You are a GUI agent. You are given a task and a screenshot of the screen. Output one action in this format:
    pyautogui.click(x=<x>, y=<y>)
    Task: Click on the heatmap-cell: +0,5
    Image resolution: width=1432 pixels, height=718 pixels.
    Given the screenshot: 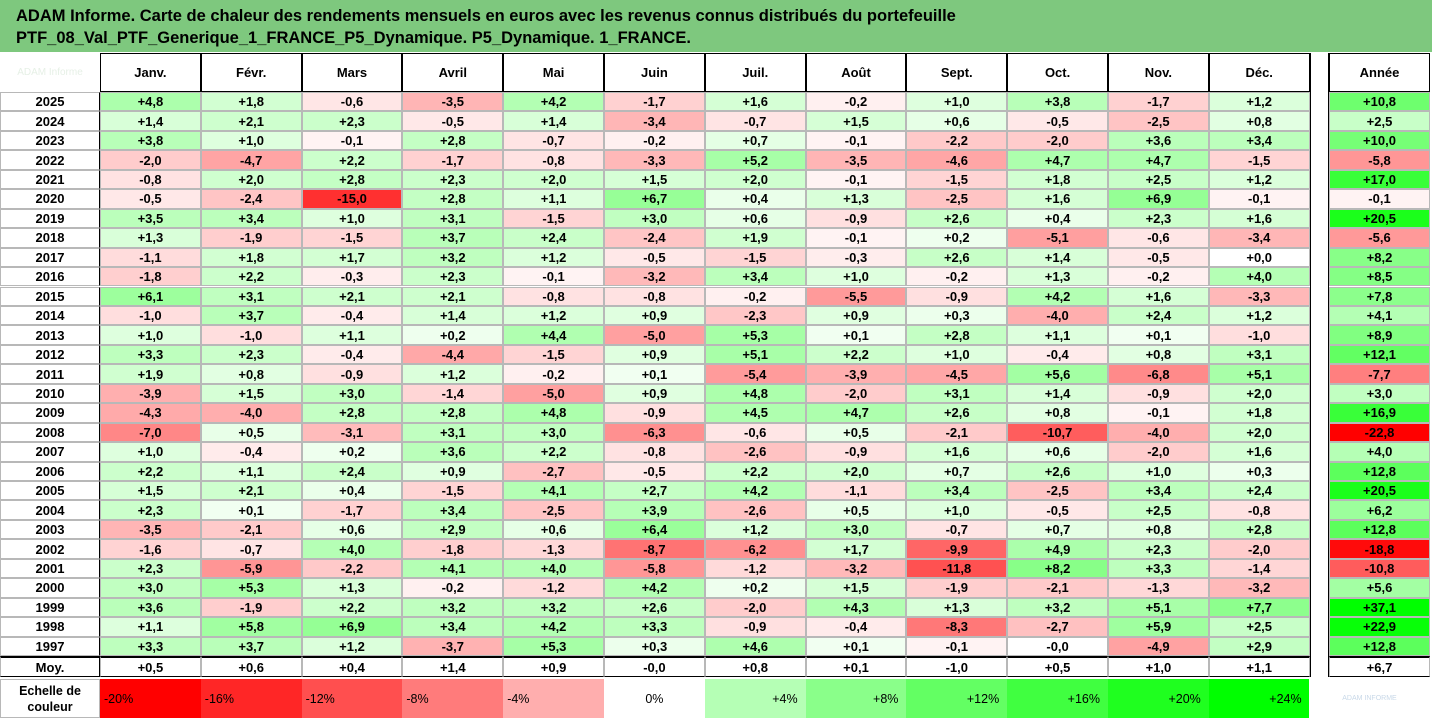 What is the action you would take?
    pyautogui.click(x=856, y=432)
    